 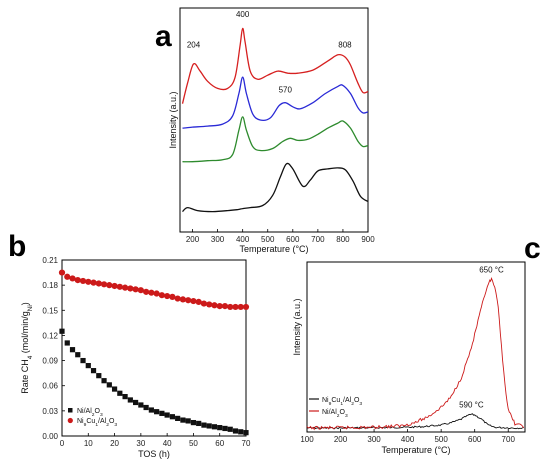 I want to click on peak-label: 590 °C, so click(x=471, y=404).